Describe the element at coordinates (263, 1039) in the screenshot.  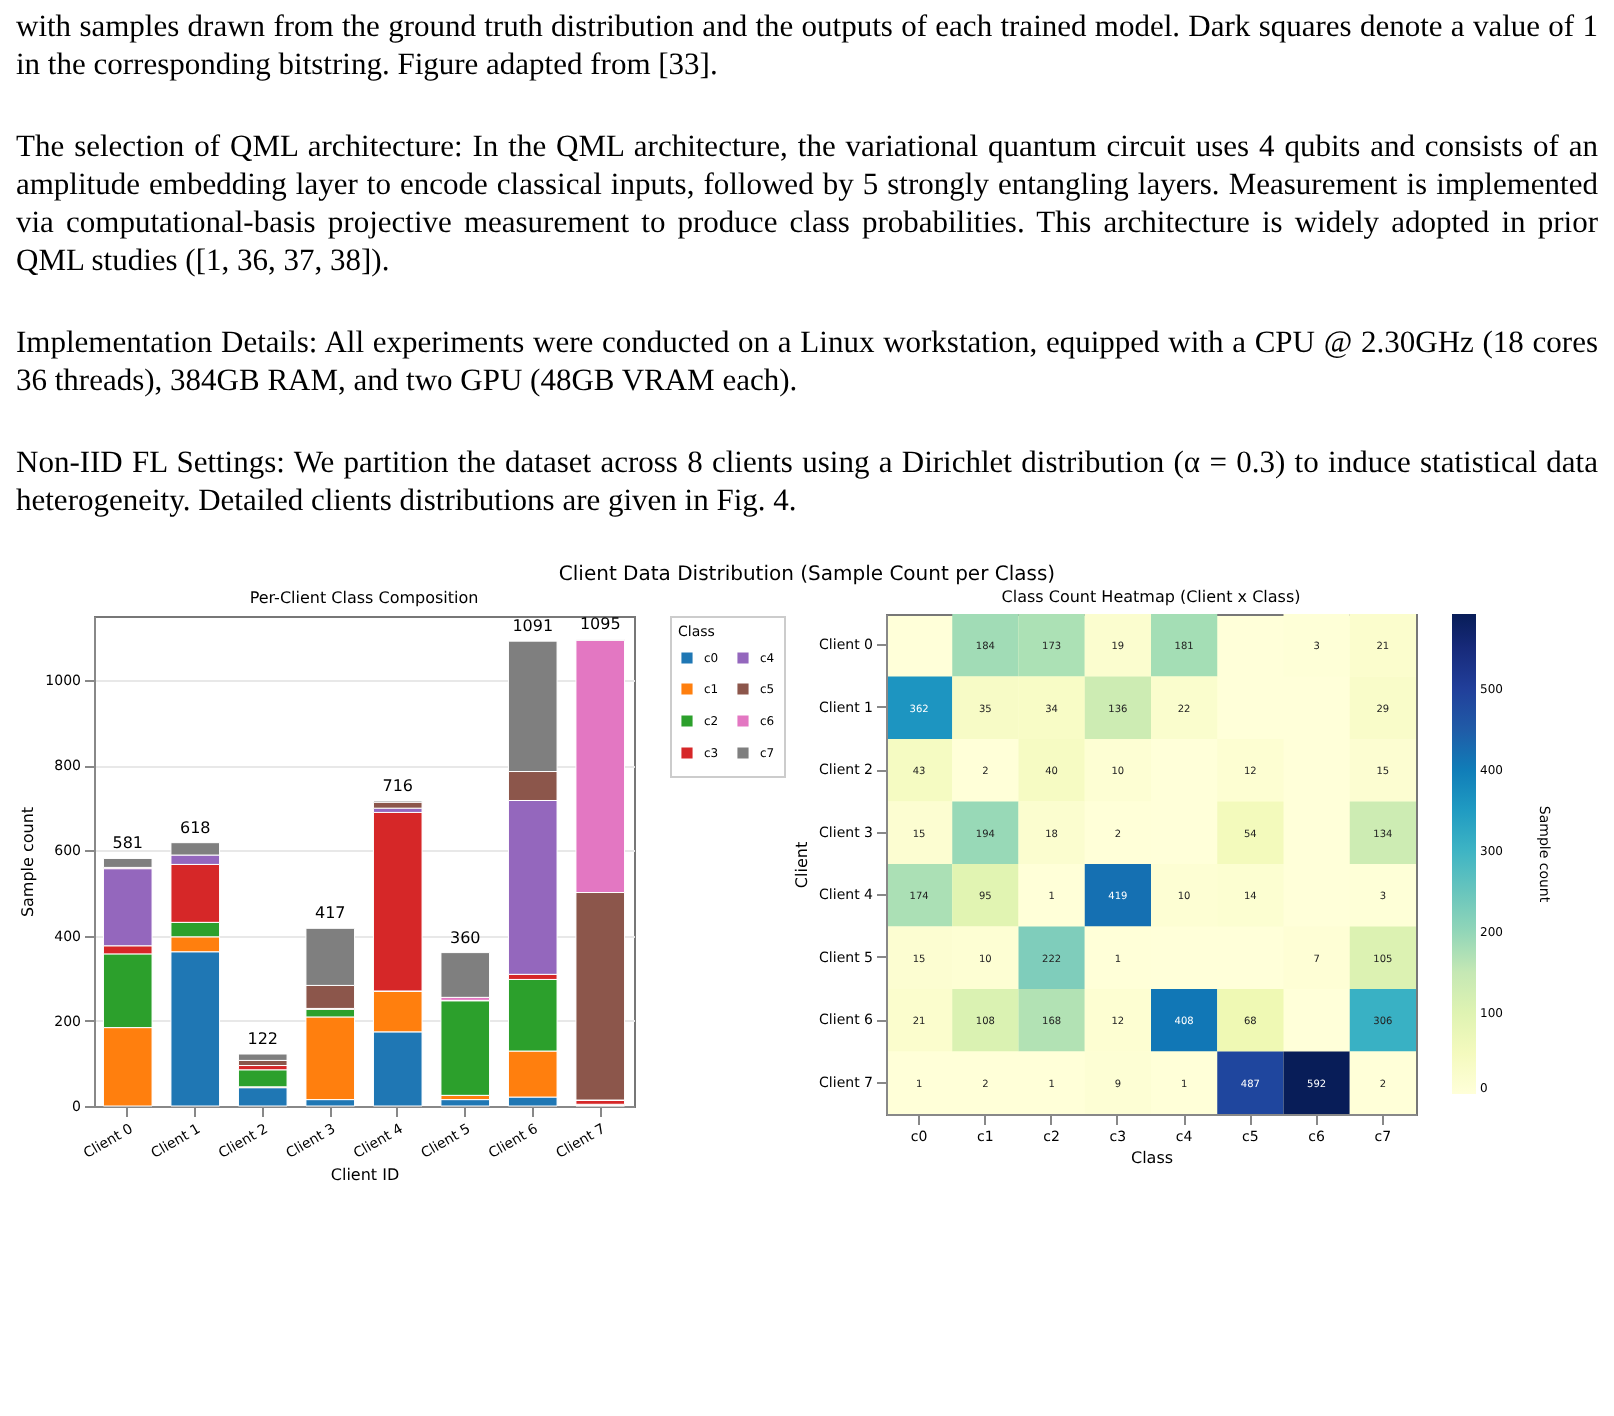
I see `total-label: 122` at that location.